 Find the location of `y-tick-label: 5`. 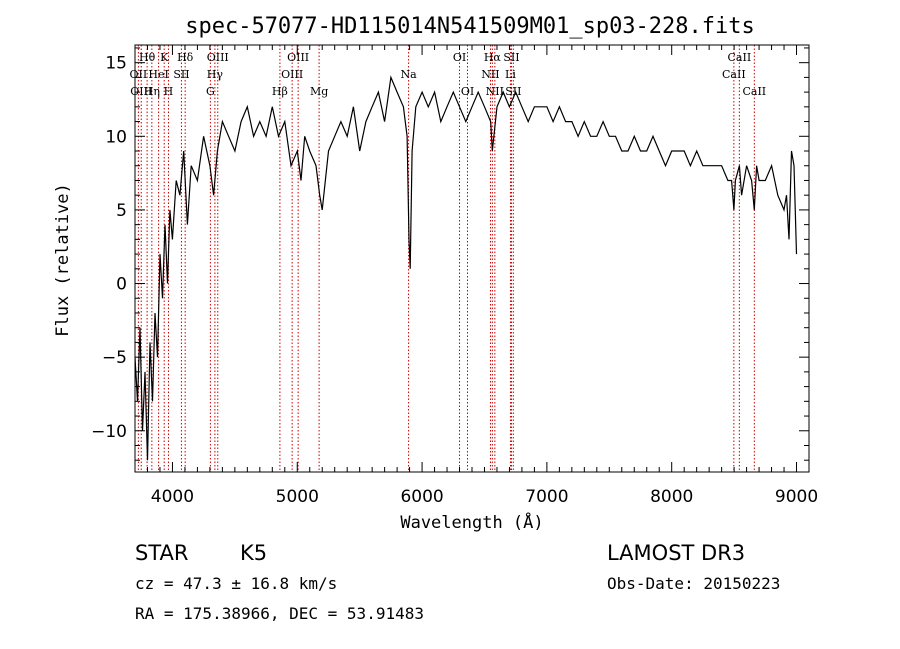

y-tick-label: 5 is located at coordinates (121, 211).